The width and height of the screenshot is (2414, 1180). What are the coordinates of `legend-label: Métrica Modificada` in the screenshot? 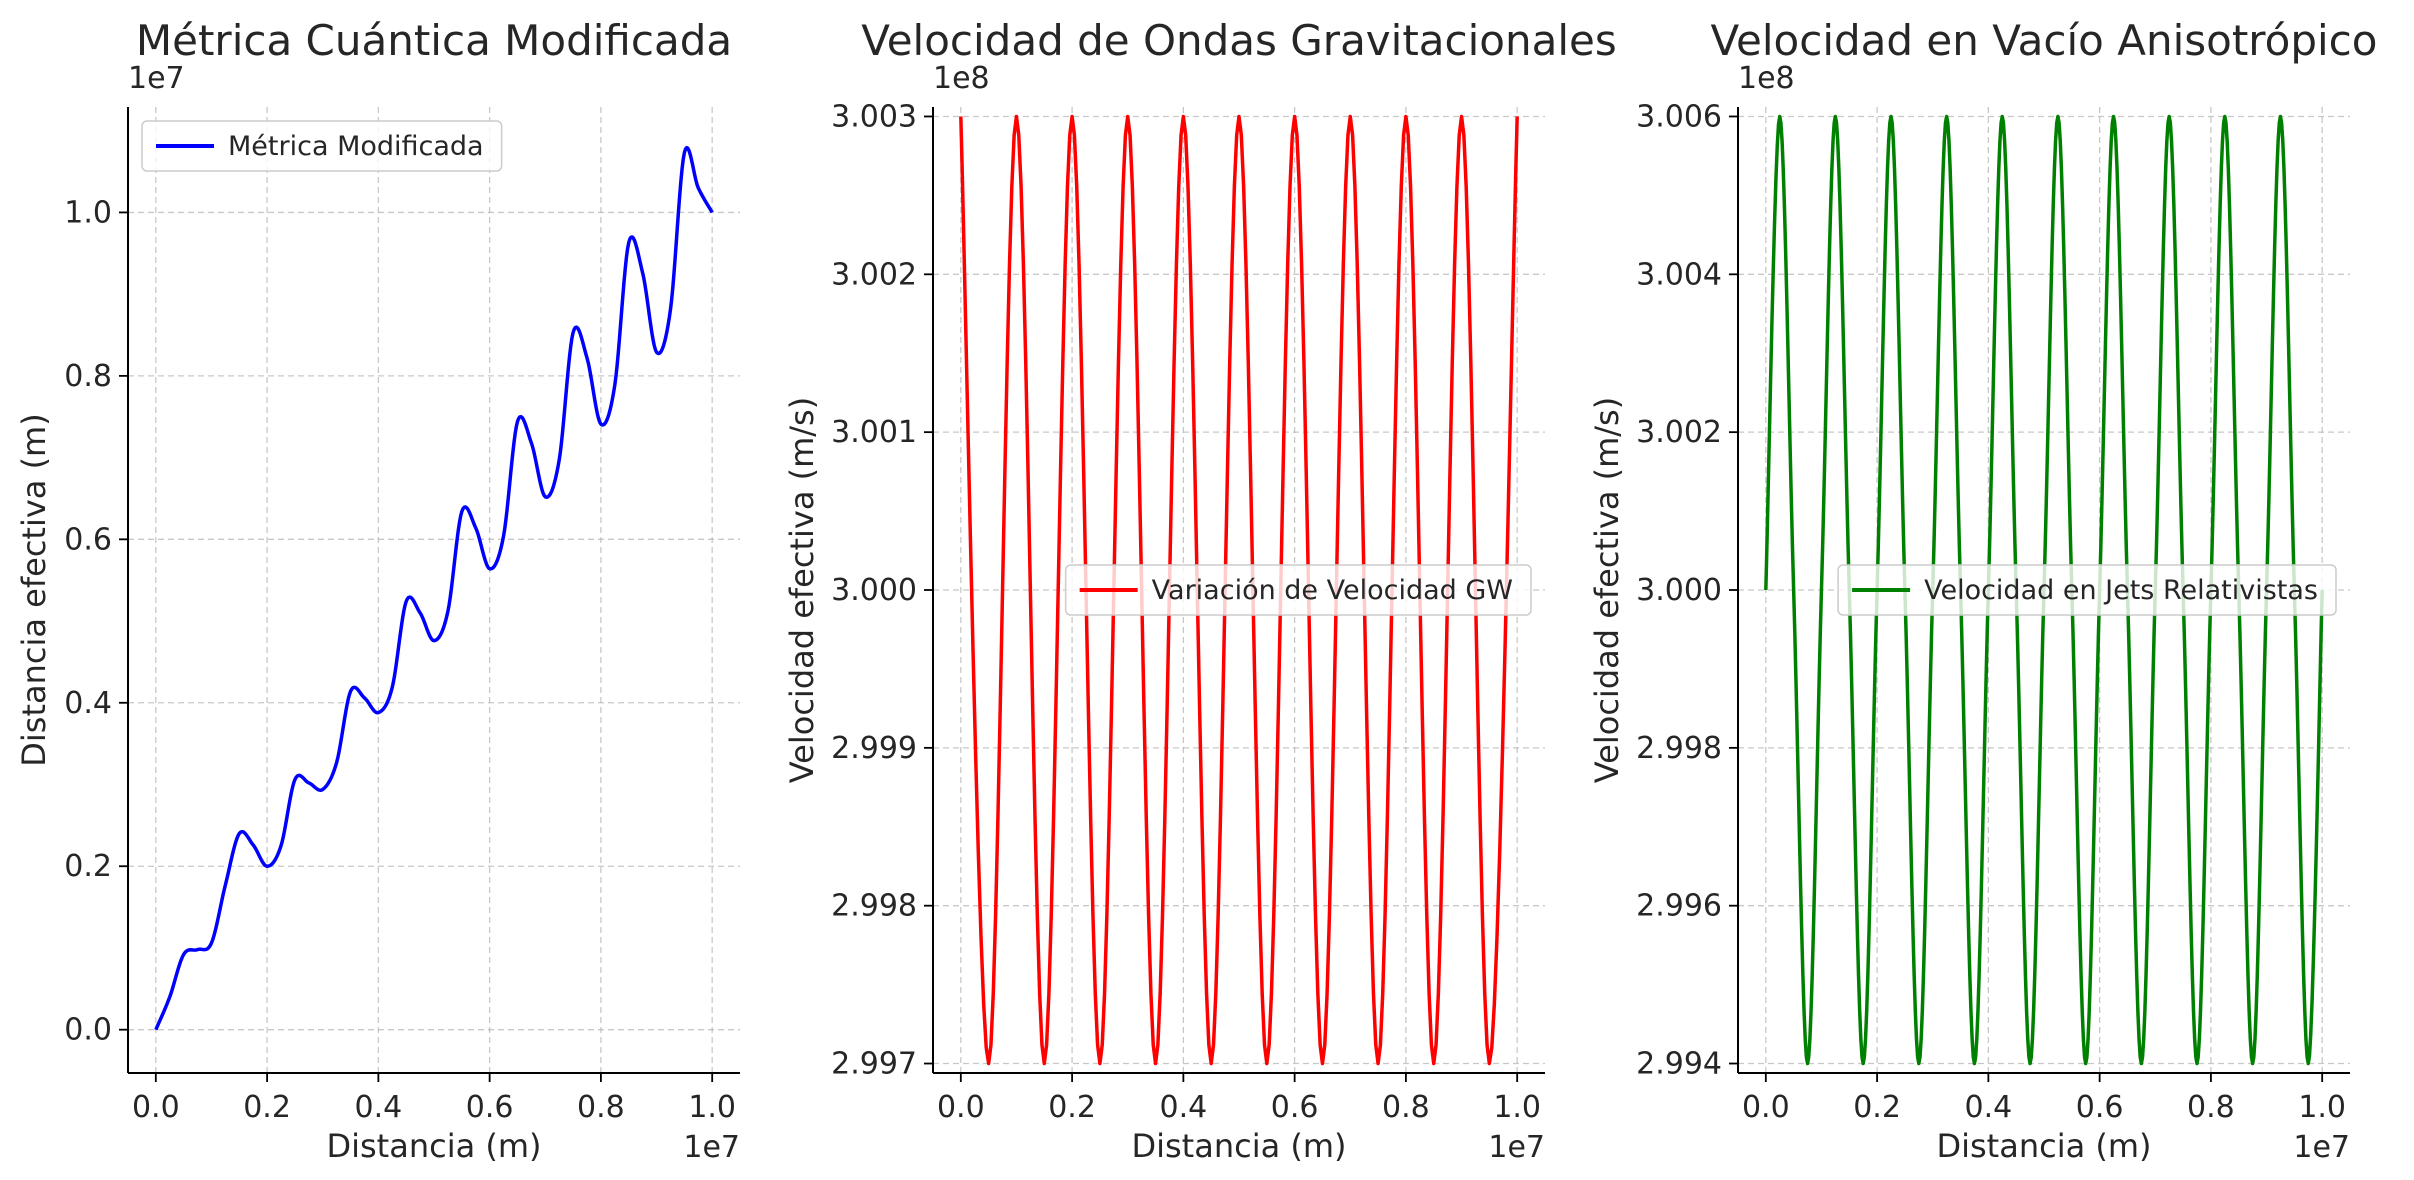 It's located at (356, 146).